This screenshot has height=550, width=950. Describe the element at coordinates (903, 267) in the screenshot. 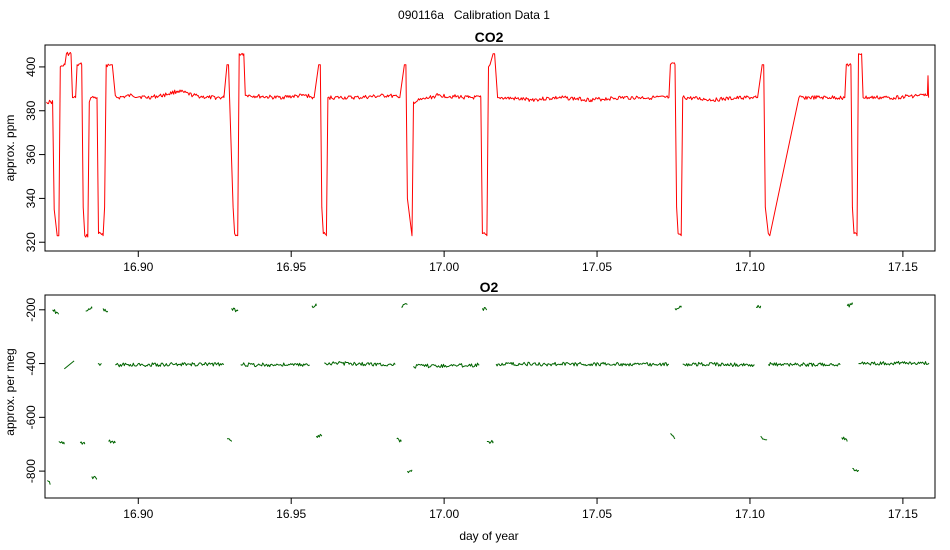

I see `co2-x-tick-label: 17.15` at that location.